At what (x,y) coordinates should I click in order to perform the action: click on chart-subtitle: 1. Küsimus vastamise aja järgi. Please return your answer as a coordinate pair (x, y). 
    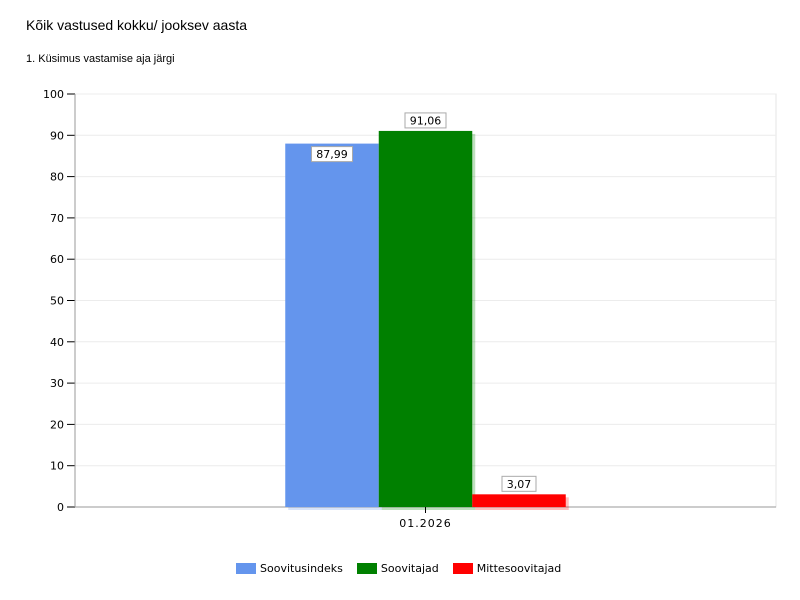
    Looking at the image, I should click on (100, 59).